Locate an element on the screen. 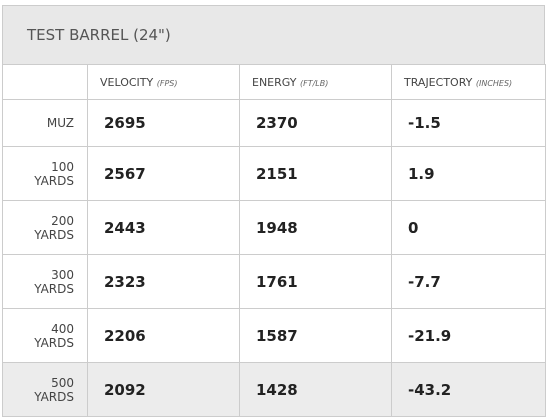 The image size is (549, 420). cell-value: 2151 is located at coordinates (315, 173).